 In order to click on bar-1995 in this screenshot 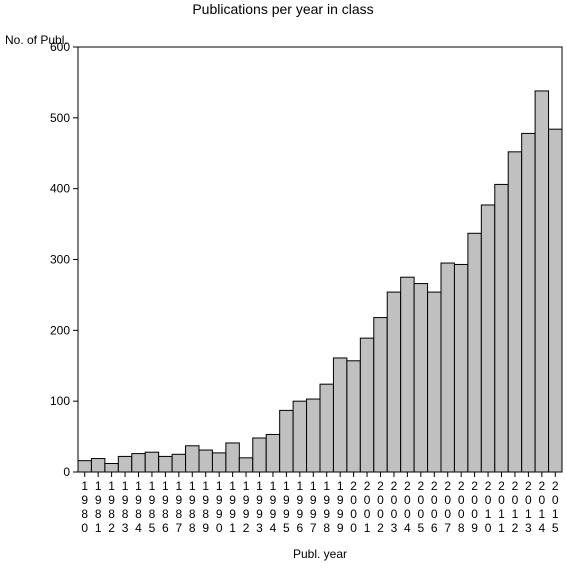, I will do `click(286, 441)`.